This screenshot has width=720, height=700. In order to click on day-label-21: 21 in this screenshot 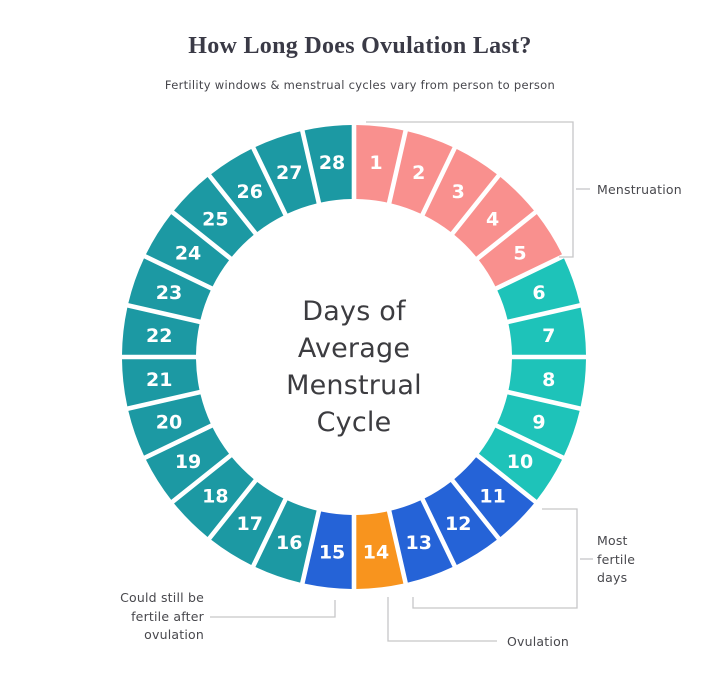, I will do `click(159, 380)`.